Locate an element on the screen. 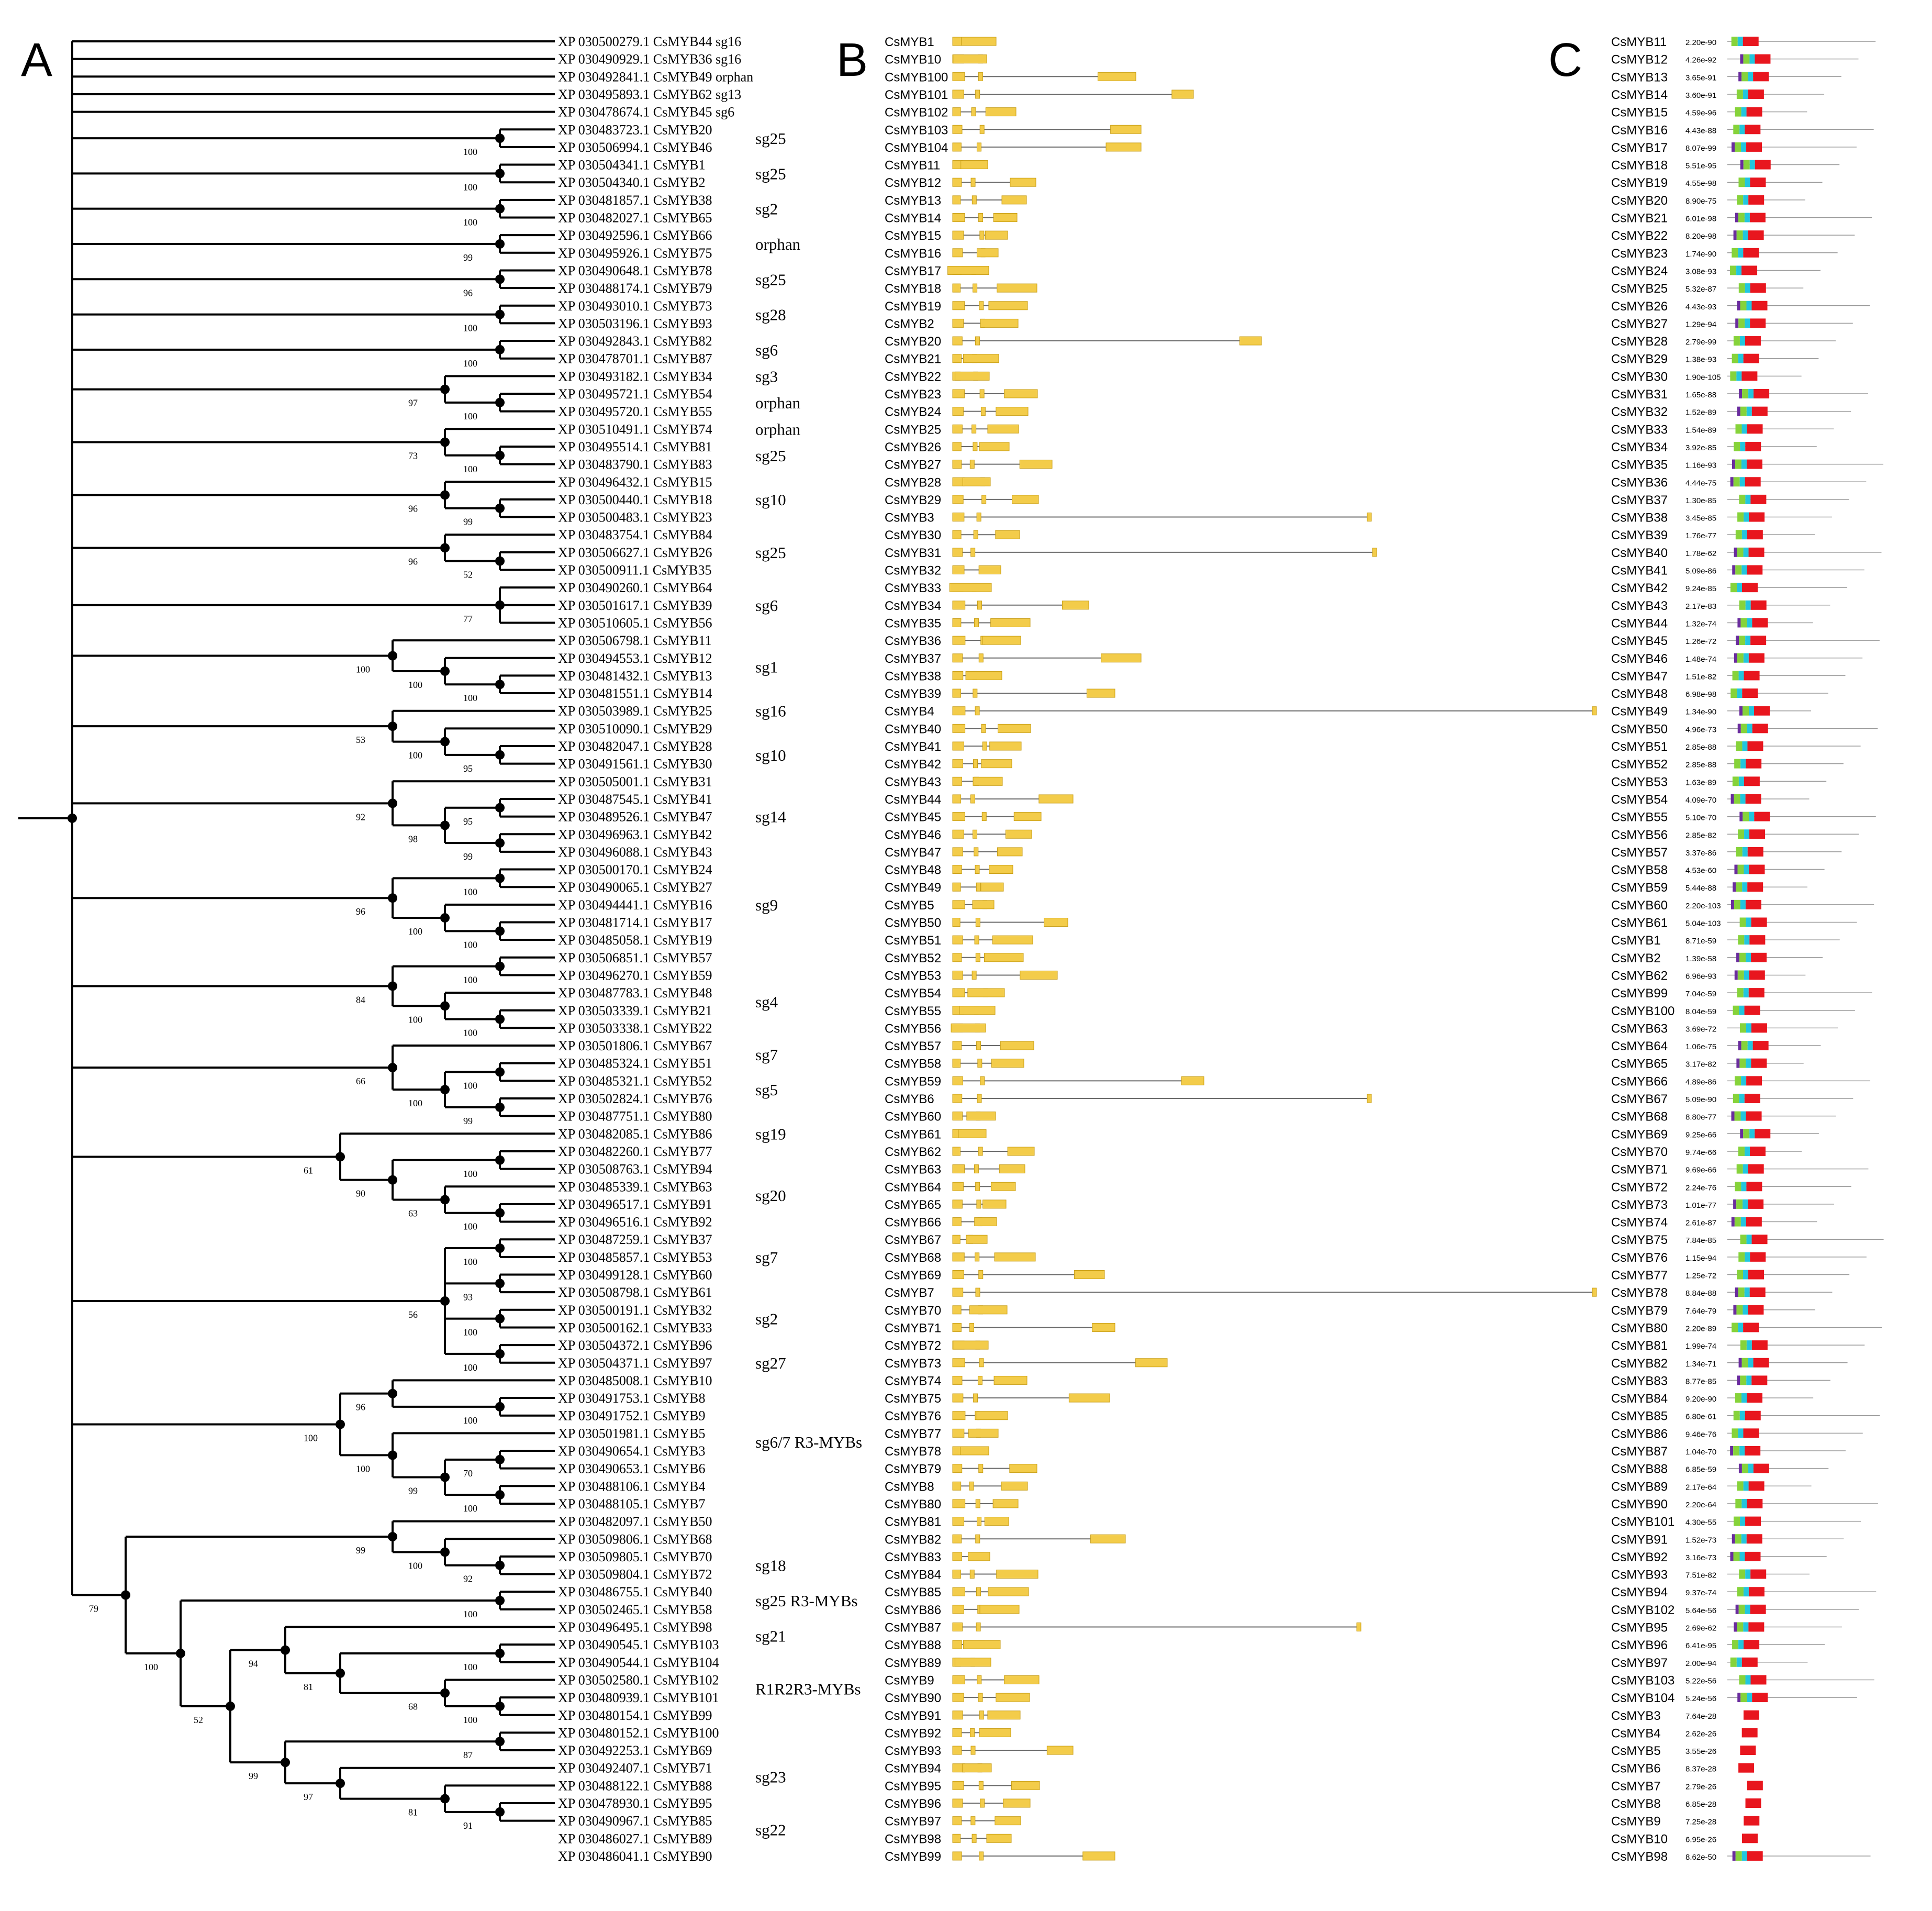  motif-evalue: 6.98e-98 is located at coordinates (1700, 694).